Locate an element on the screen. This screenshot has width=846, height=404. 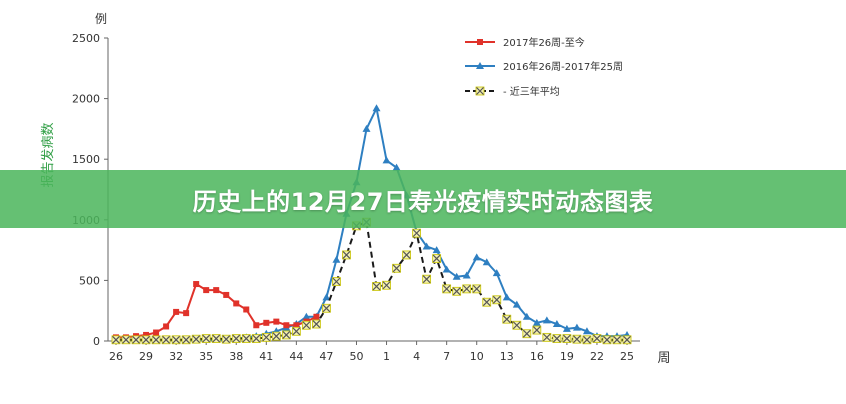
x-unit-label: 周 is located at coordinates (663, 358).